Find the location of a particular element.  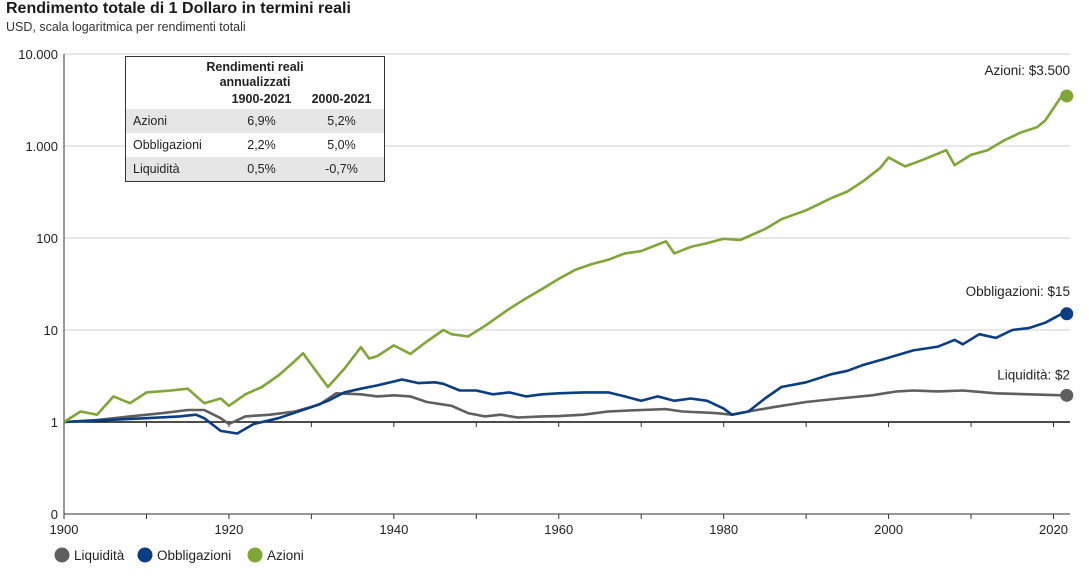

end-marker-azioni is located at coordinates (1067, 96).